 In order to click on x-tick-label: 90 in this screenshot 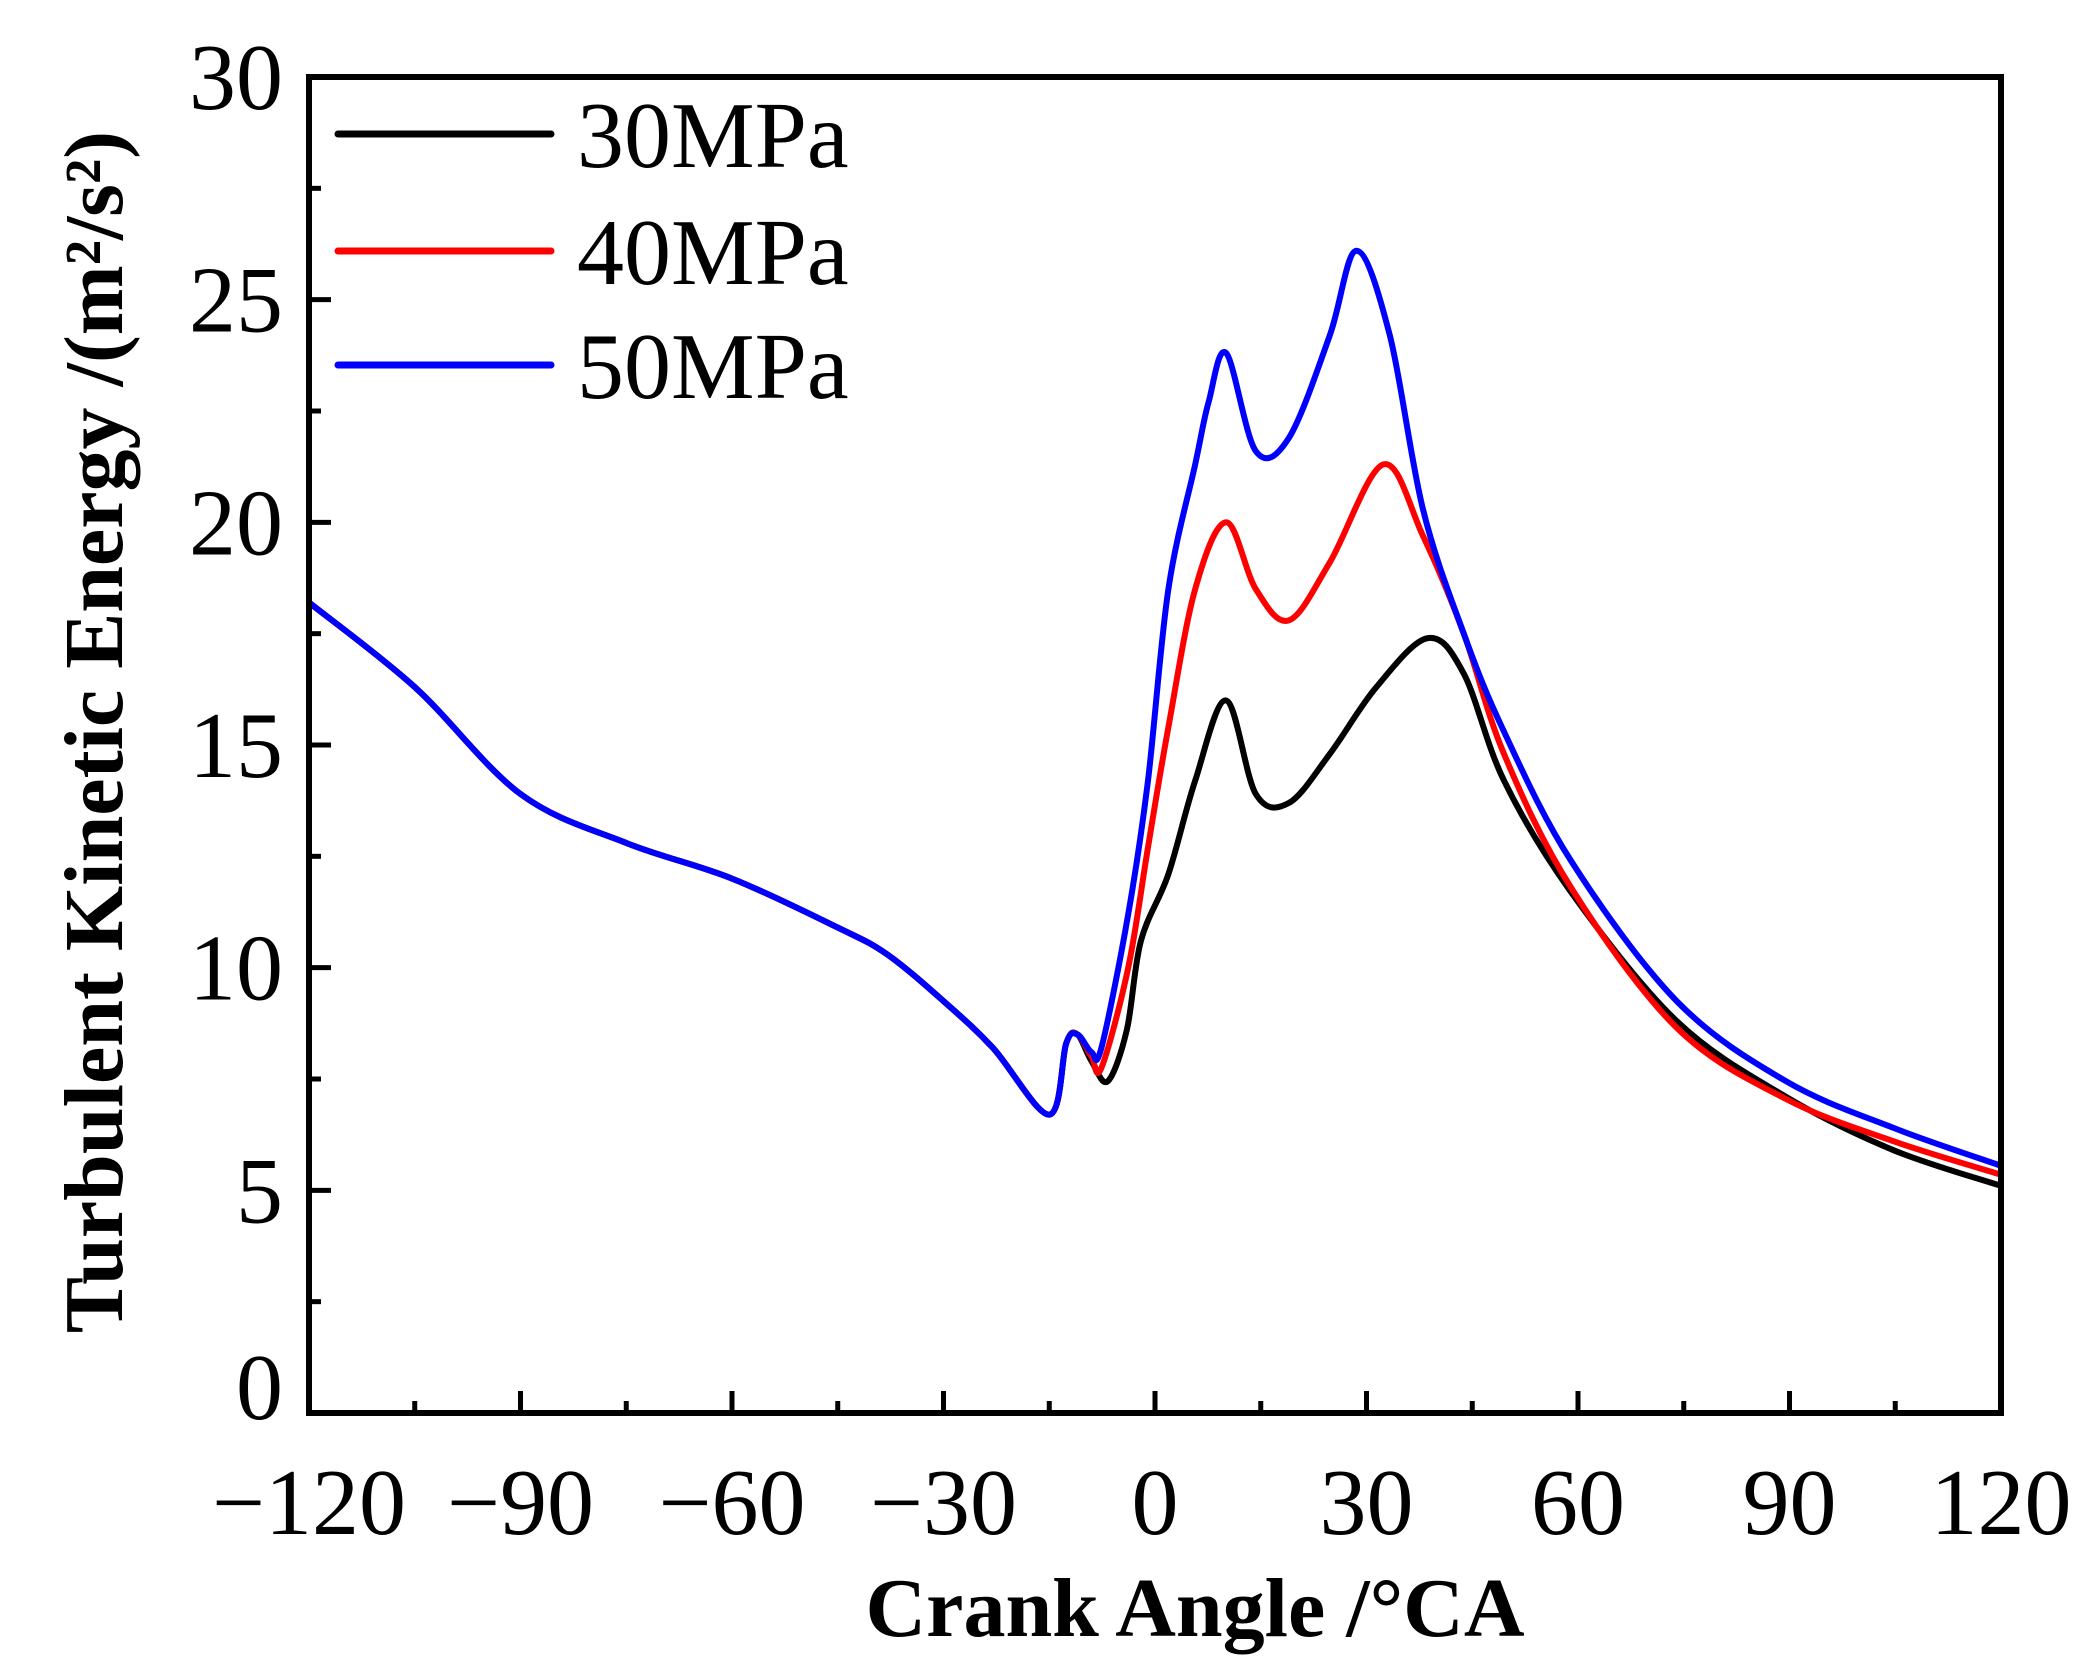, I will do `click(1790, 1503)`.